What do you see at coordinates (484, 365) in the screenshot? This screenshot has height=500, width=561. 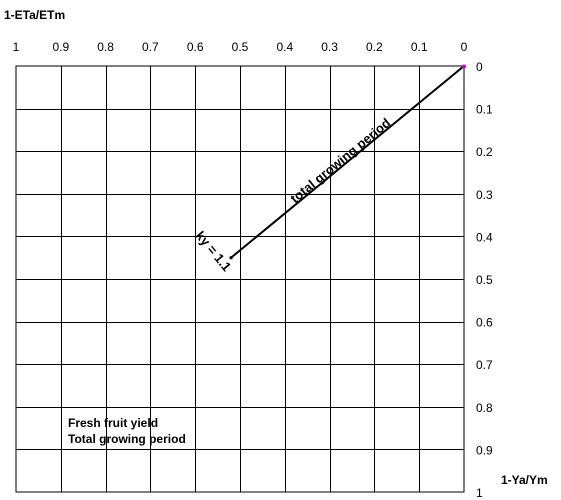 I see `y-tick-label: 0.7` at bounding box center [484, 365].